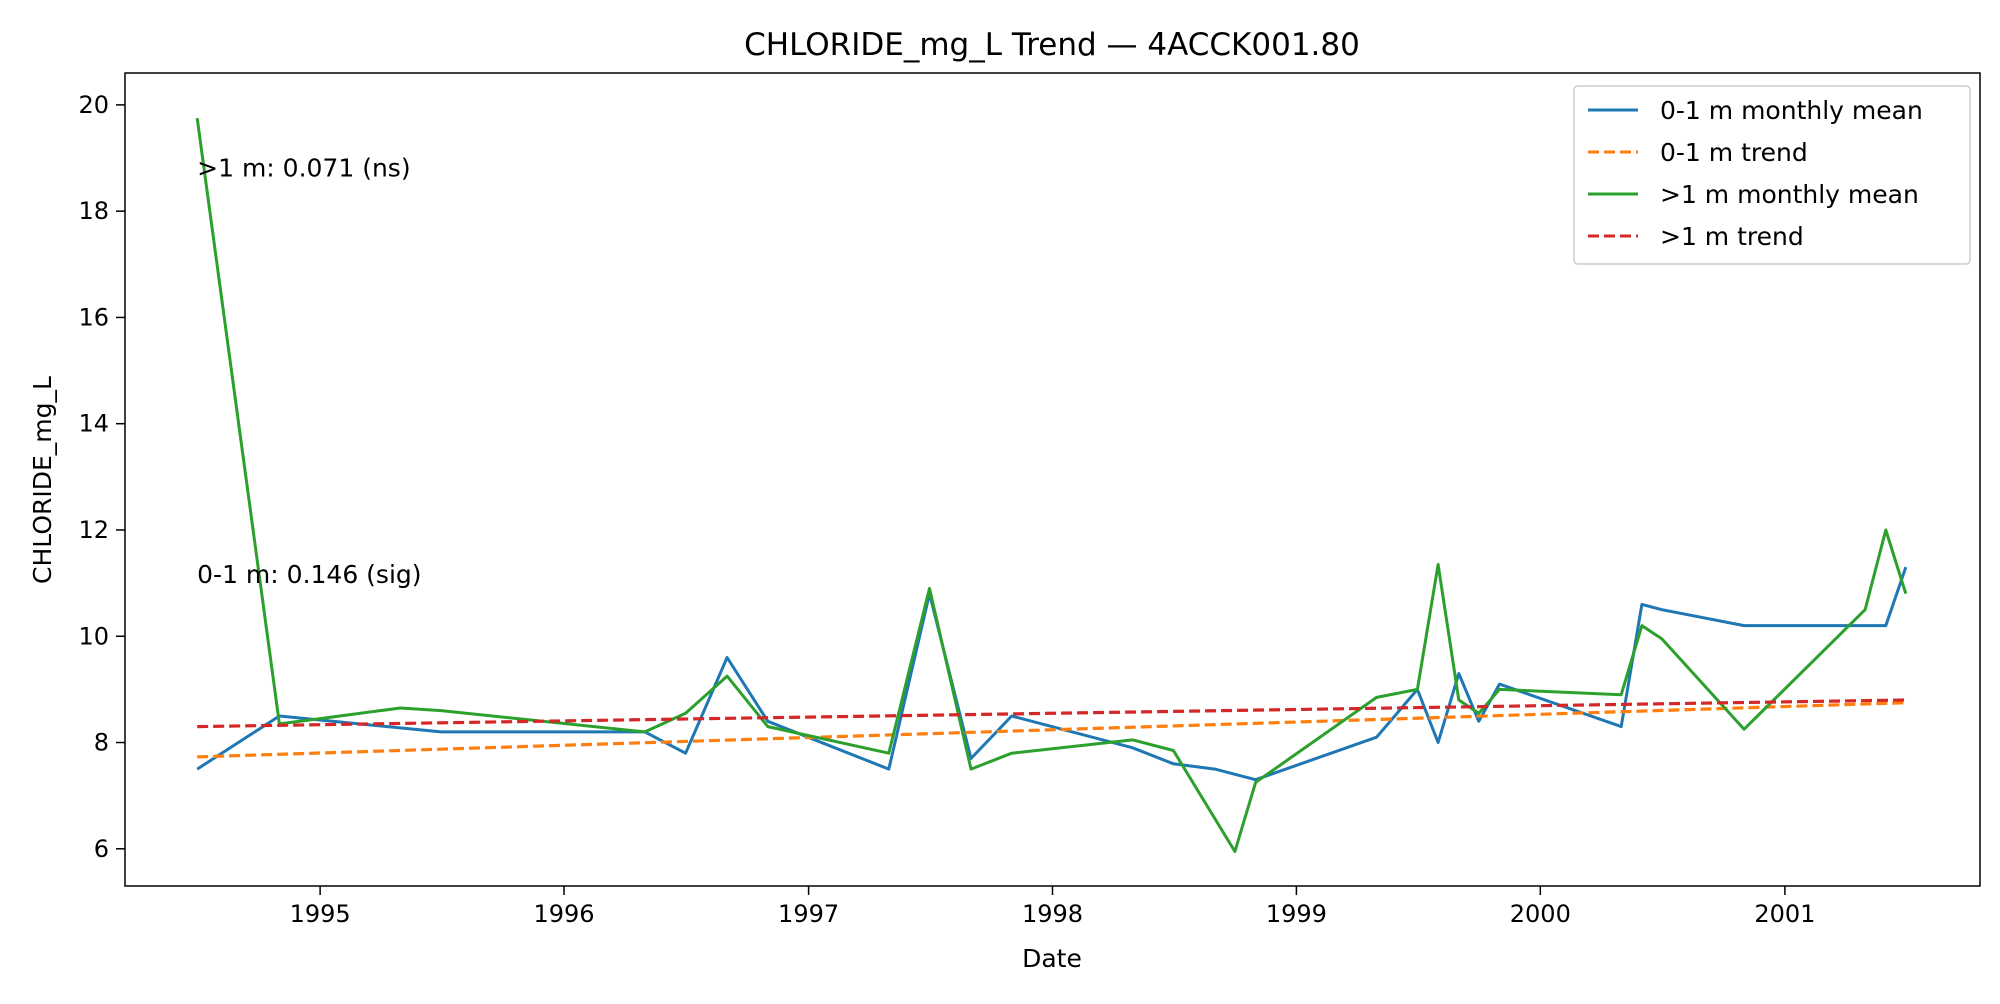 This screenshot has height=1004, width=2000. I want to click on y-axis-label: CHLORIDE_mg_L, so click(42, 480).